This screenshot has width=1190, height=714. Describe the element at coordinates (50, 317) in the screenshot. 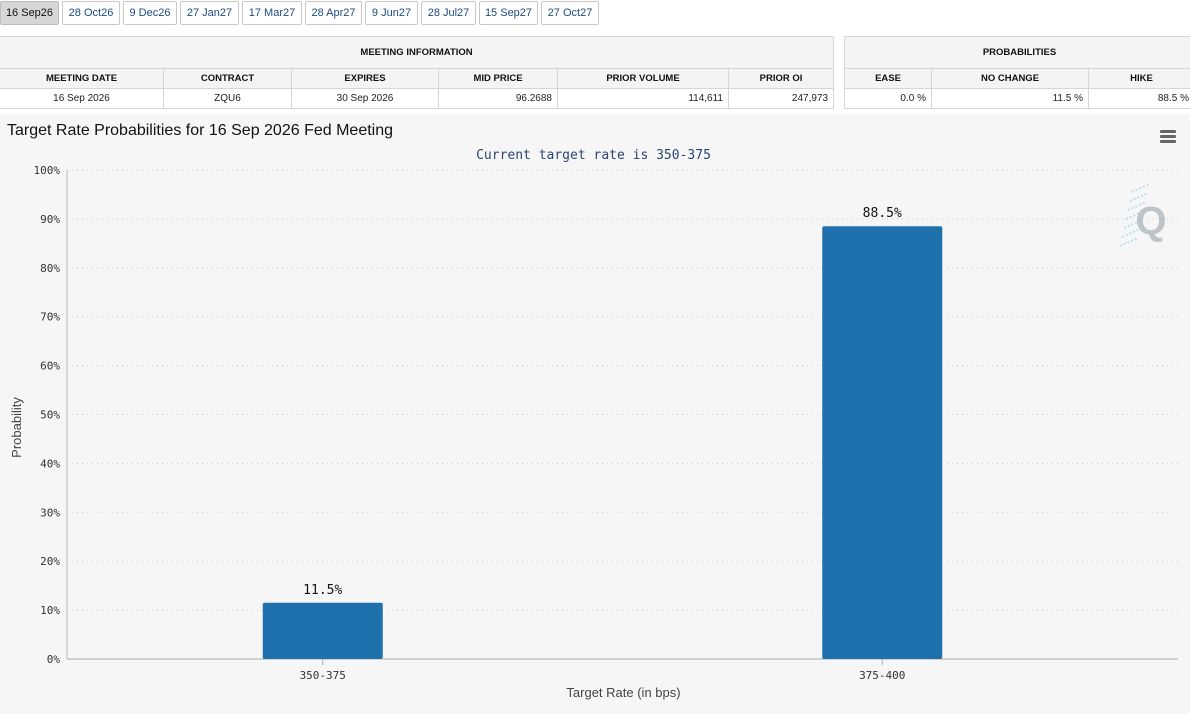

I see `y-tick-label: 70%` at that location.